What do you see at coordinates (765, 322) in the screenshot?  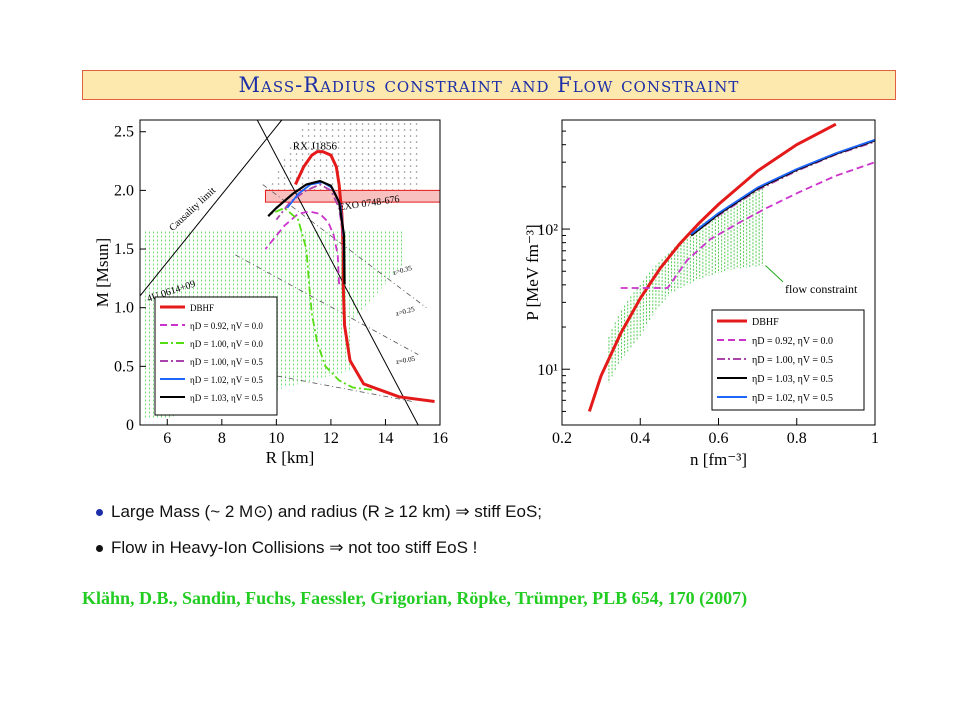 I see `legend-label: DBHF` at bounding box center [765, 322].